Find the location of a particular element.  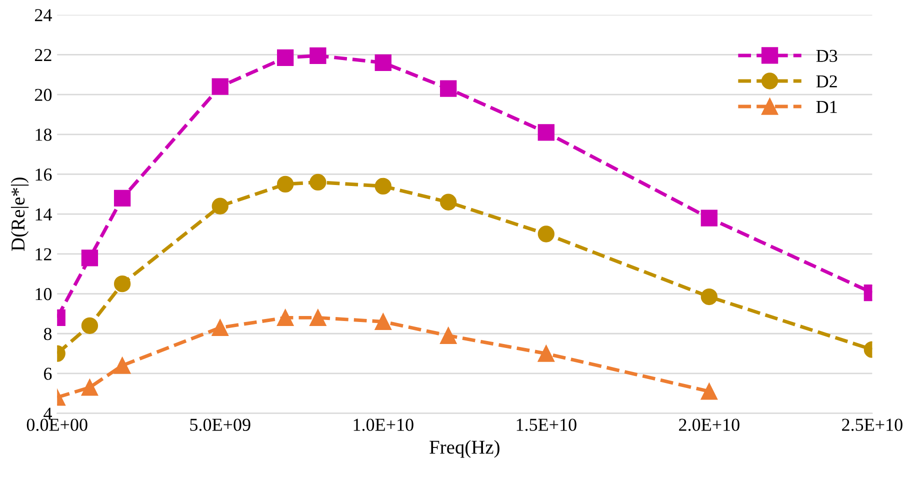

x-tick-label: 2.5E+10 is located at coordinates (872, 424).